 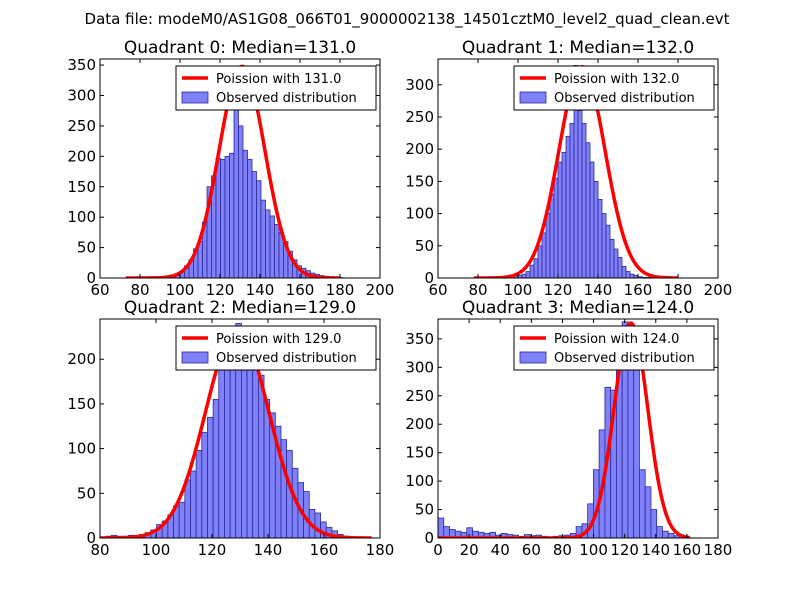 What do you see at coordinates (718, 290) in the screenshot?
I see `x-tick-label: 200` at bounding box center [718, 290].